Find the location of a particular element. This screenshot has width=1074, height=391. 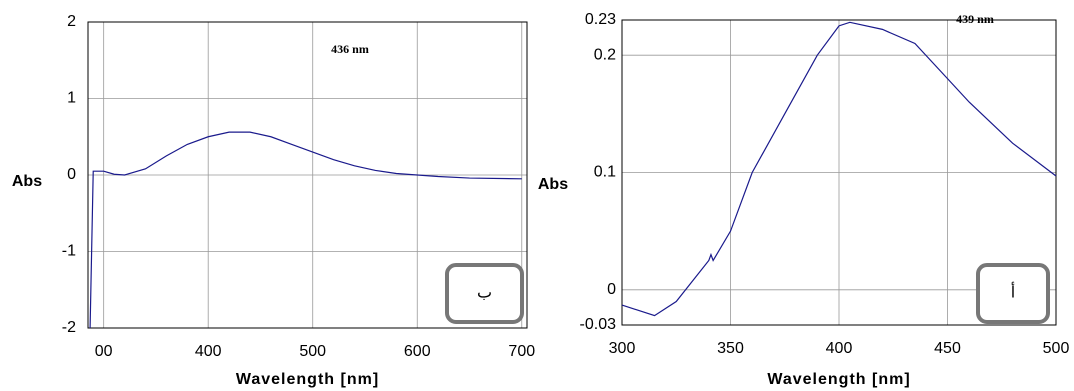

y-tick-label: -1 is located at coordinates (69, 251).